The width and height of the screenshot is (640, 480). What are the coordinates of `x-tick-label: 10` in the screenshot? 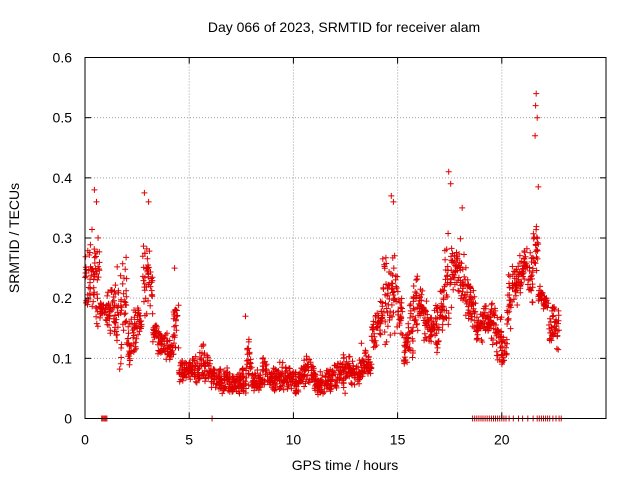 It's located at (294, 440).